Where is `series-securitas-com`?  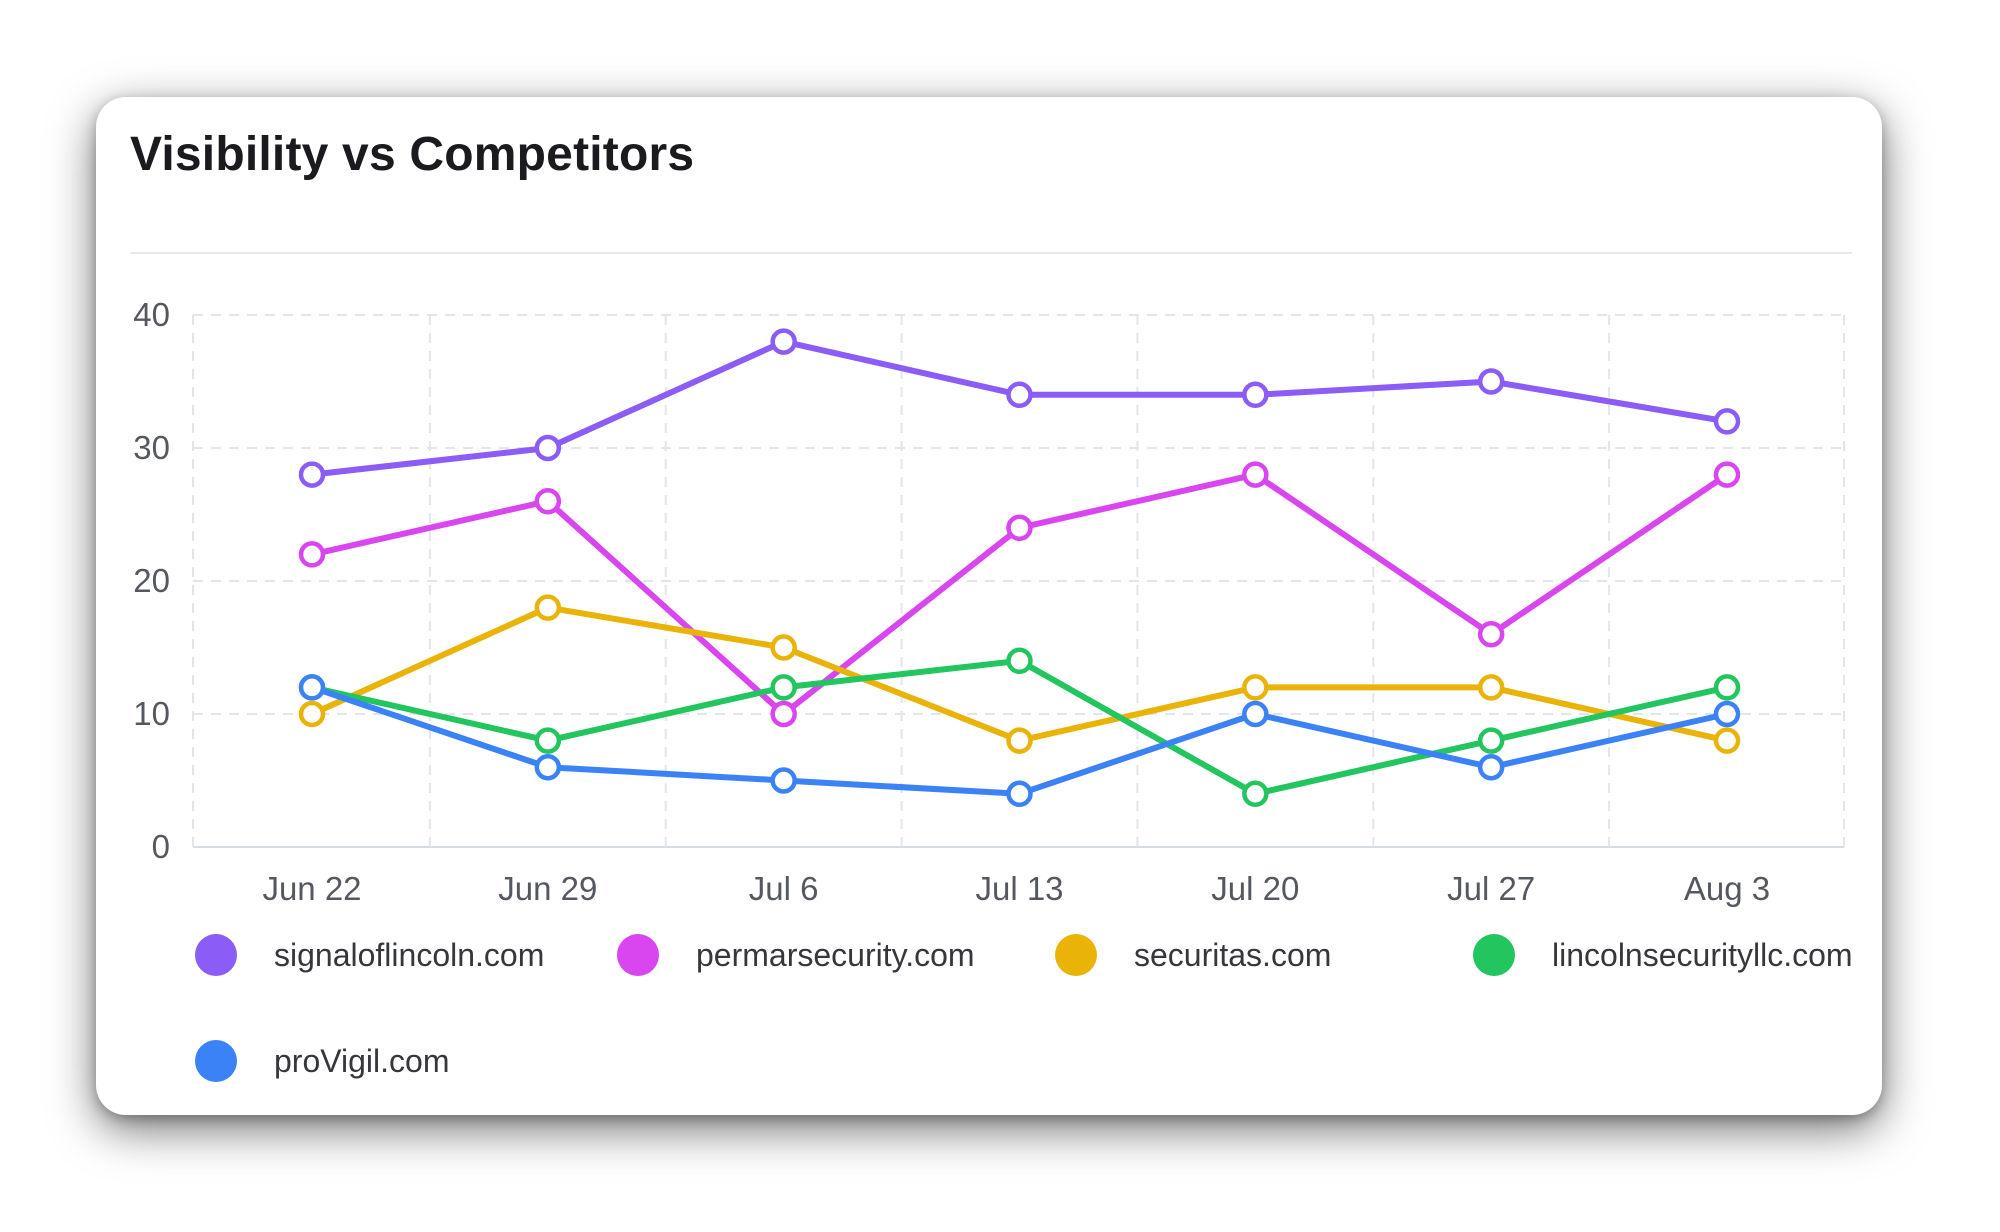 series-securitas-com is located at coordinates (1019, 674).